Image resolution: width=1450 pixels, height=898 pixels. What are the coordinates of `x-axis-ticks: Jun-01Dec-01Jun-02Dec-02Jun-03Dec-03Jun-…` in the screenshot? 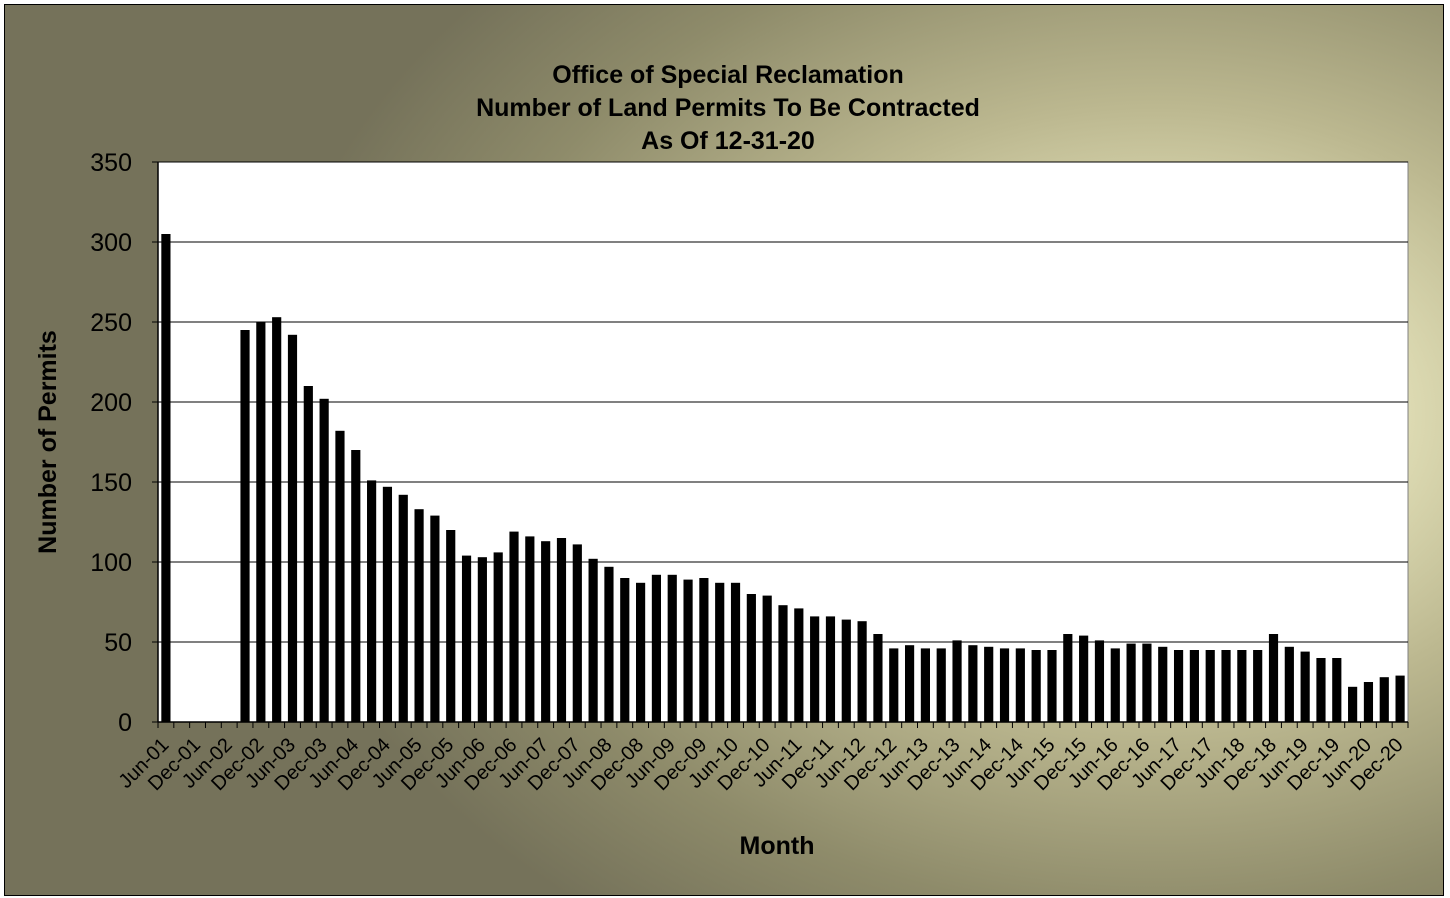 It's located at (762, 758).